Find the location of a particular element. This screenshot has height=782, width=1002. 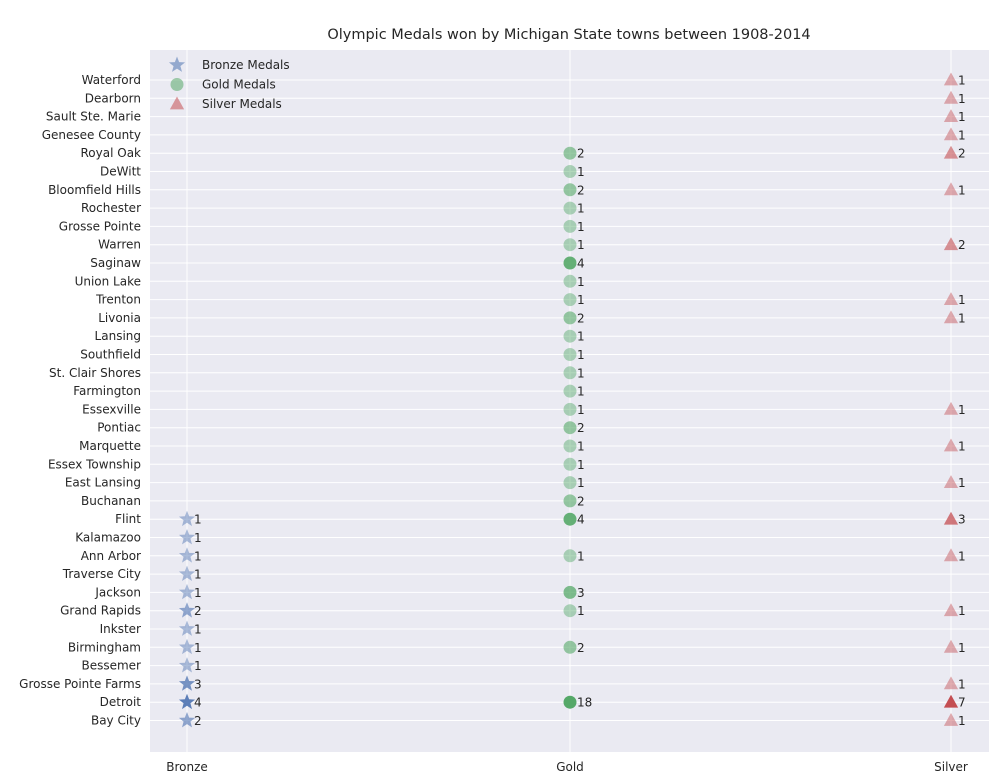

y-tick-label: Sault Ste. Marie is located at coordinates (93, 117).